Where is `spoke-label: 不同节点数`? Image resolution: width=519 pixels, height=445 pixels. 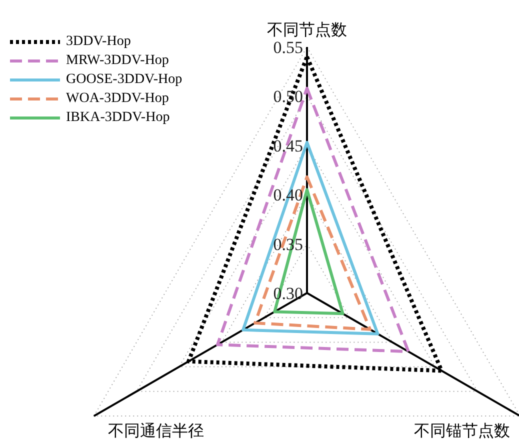
spoke-label: 不同节点数 is located at coordinates (307, 30).